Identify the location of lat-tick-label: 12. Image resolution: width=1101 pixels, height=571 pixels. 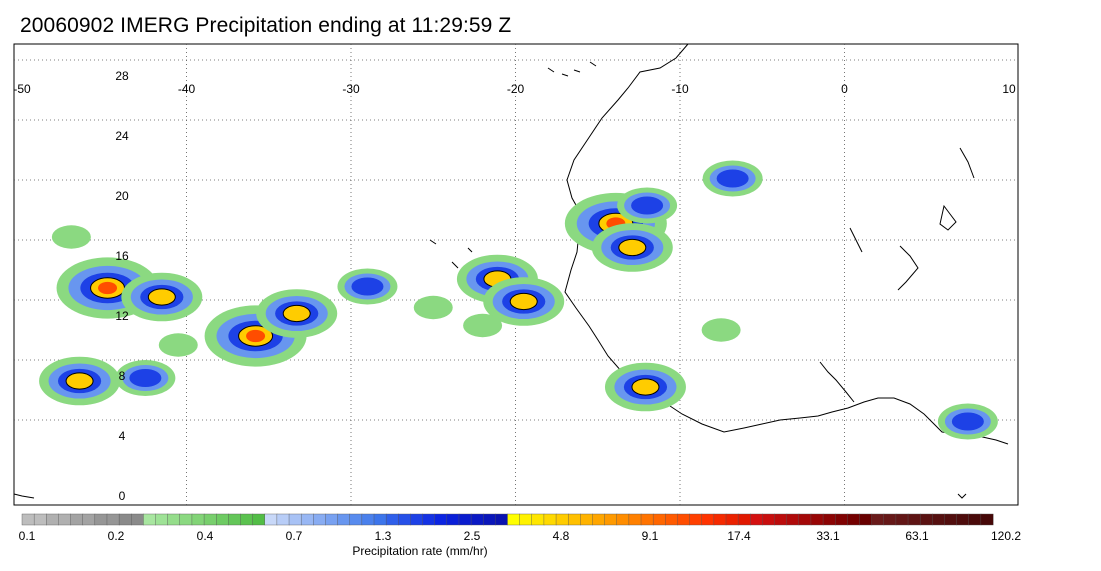
(122, 316).